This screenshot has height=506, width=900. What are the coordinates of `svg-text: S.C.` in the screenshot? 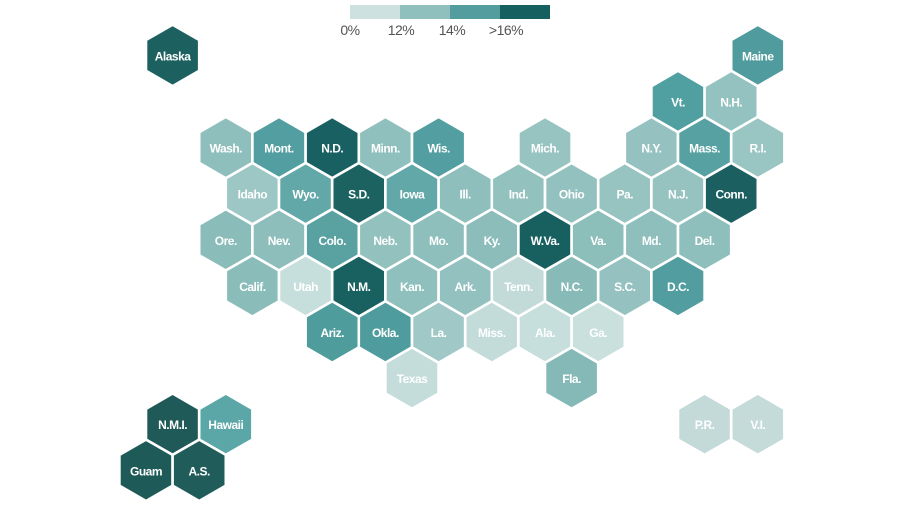 It's located at (625, 287).